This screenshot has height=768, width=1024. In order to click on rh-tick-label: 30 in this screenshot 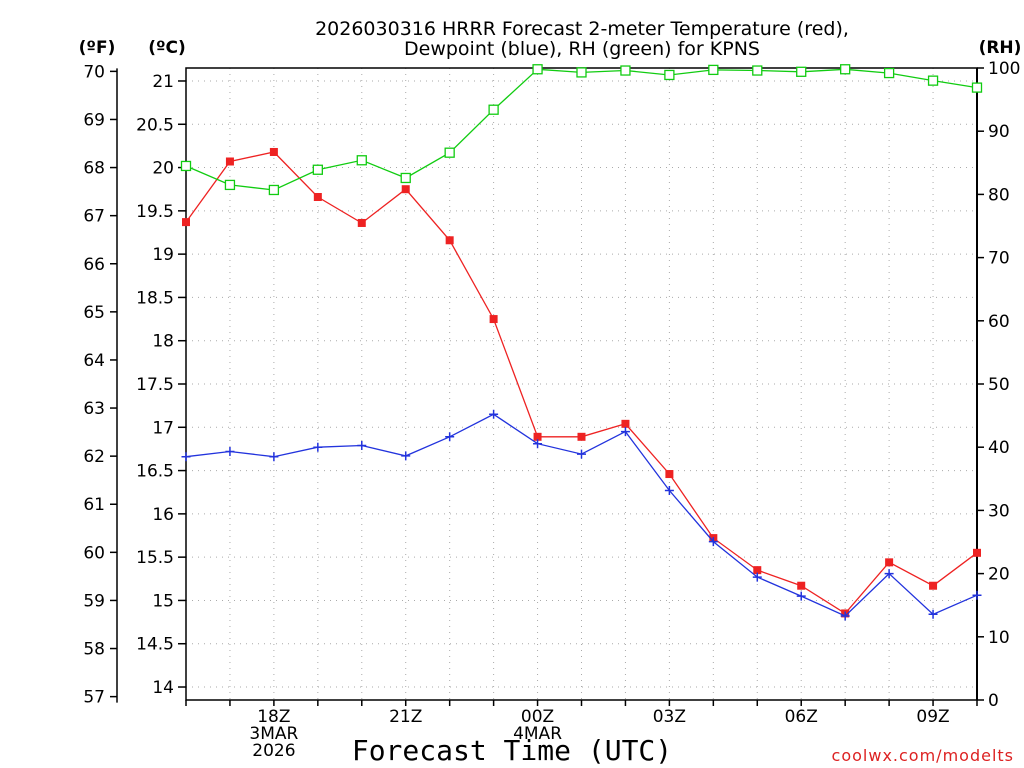, I will do `click(999, 511)`.